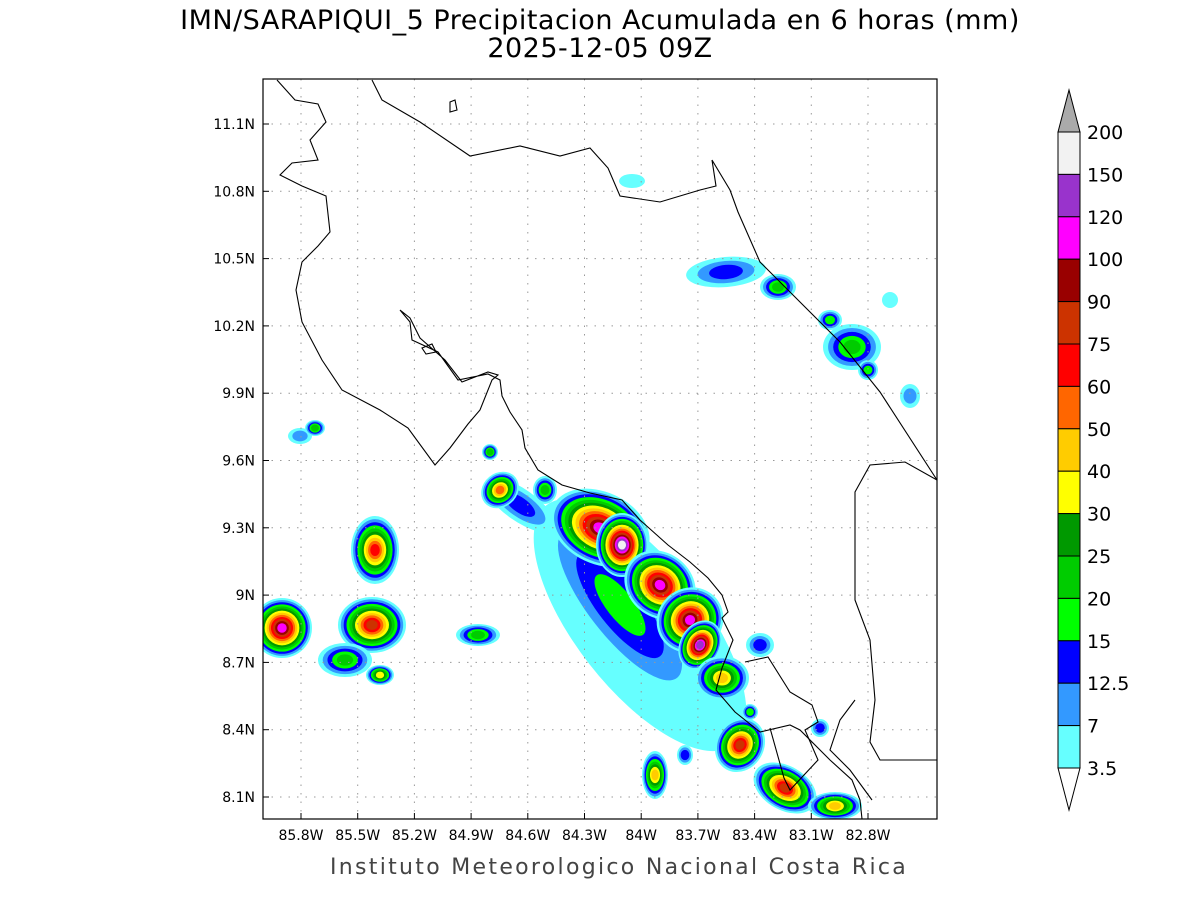 Image resolution: width=1200 pixels, height=900 pixels. What do you see at coordinates (1099, 515) in the screenshot?
I see `colorbar-label: 30` at bounding box center [1099, 515].